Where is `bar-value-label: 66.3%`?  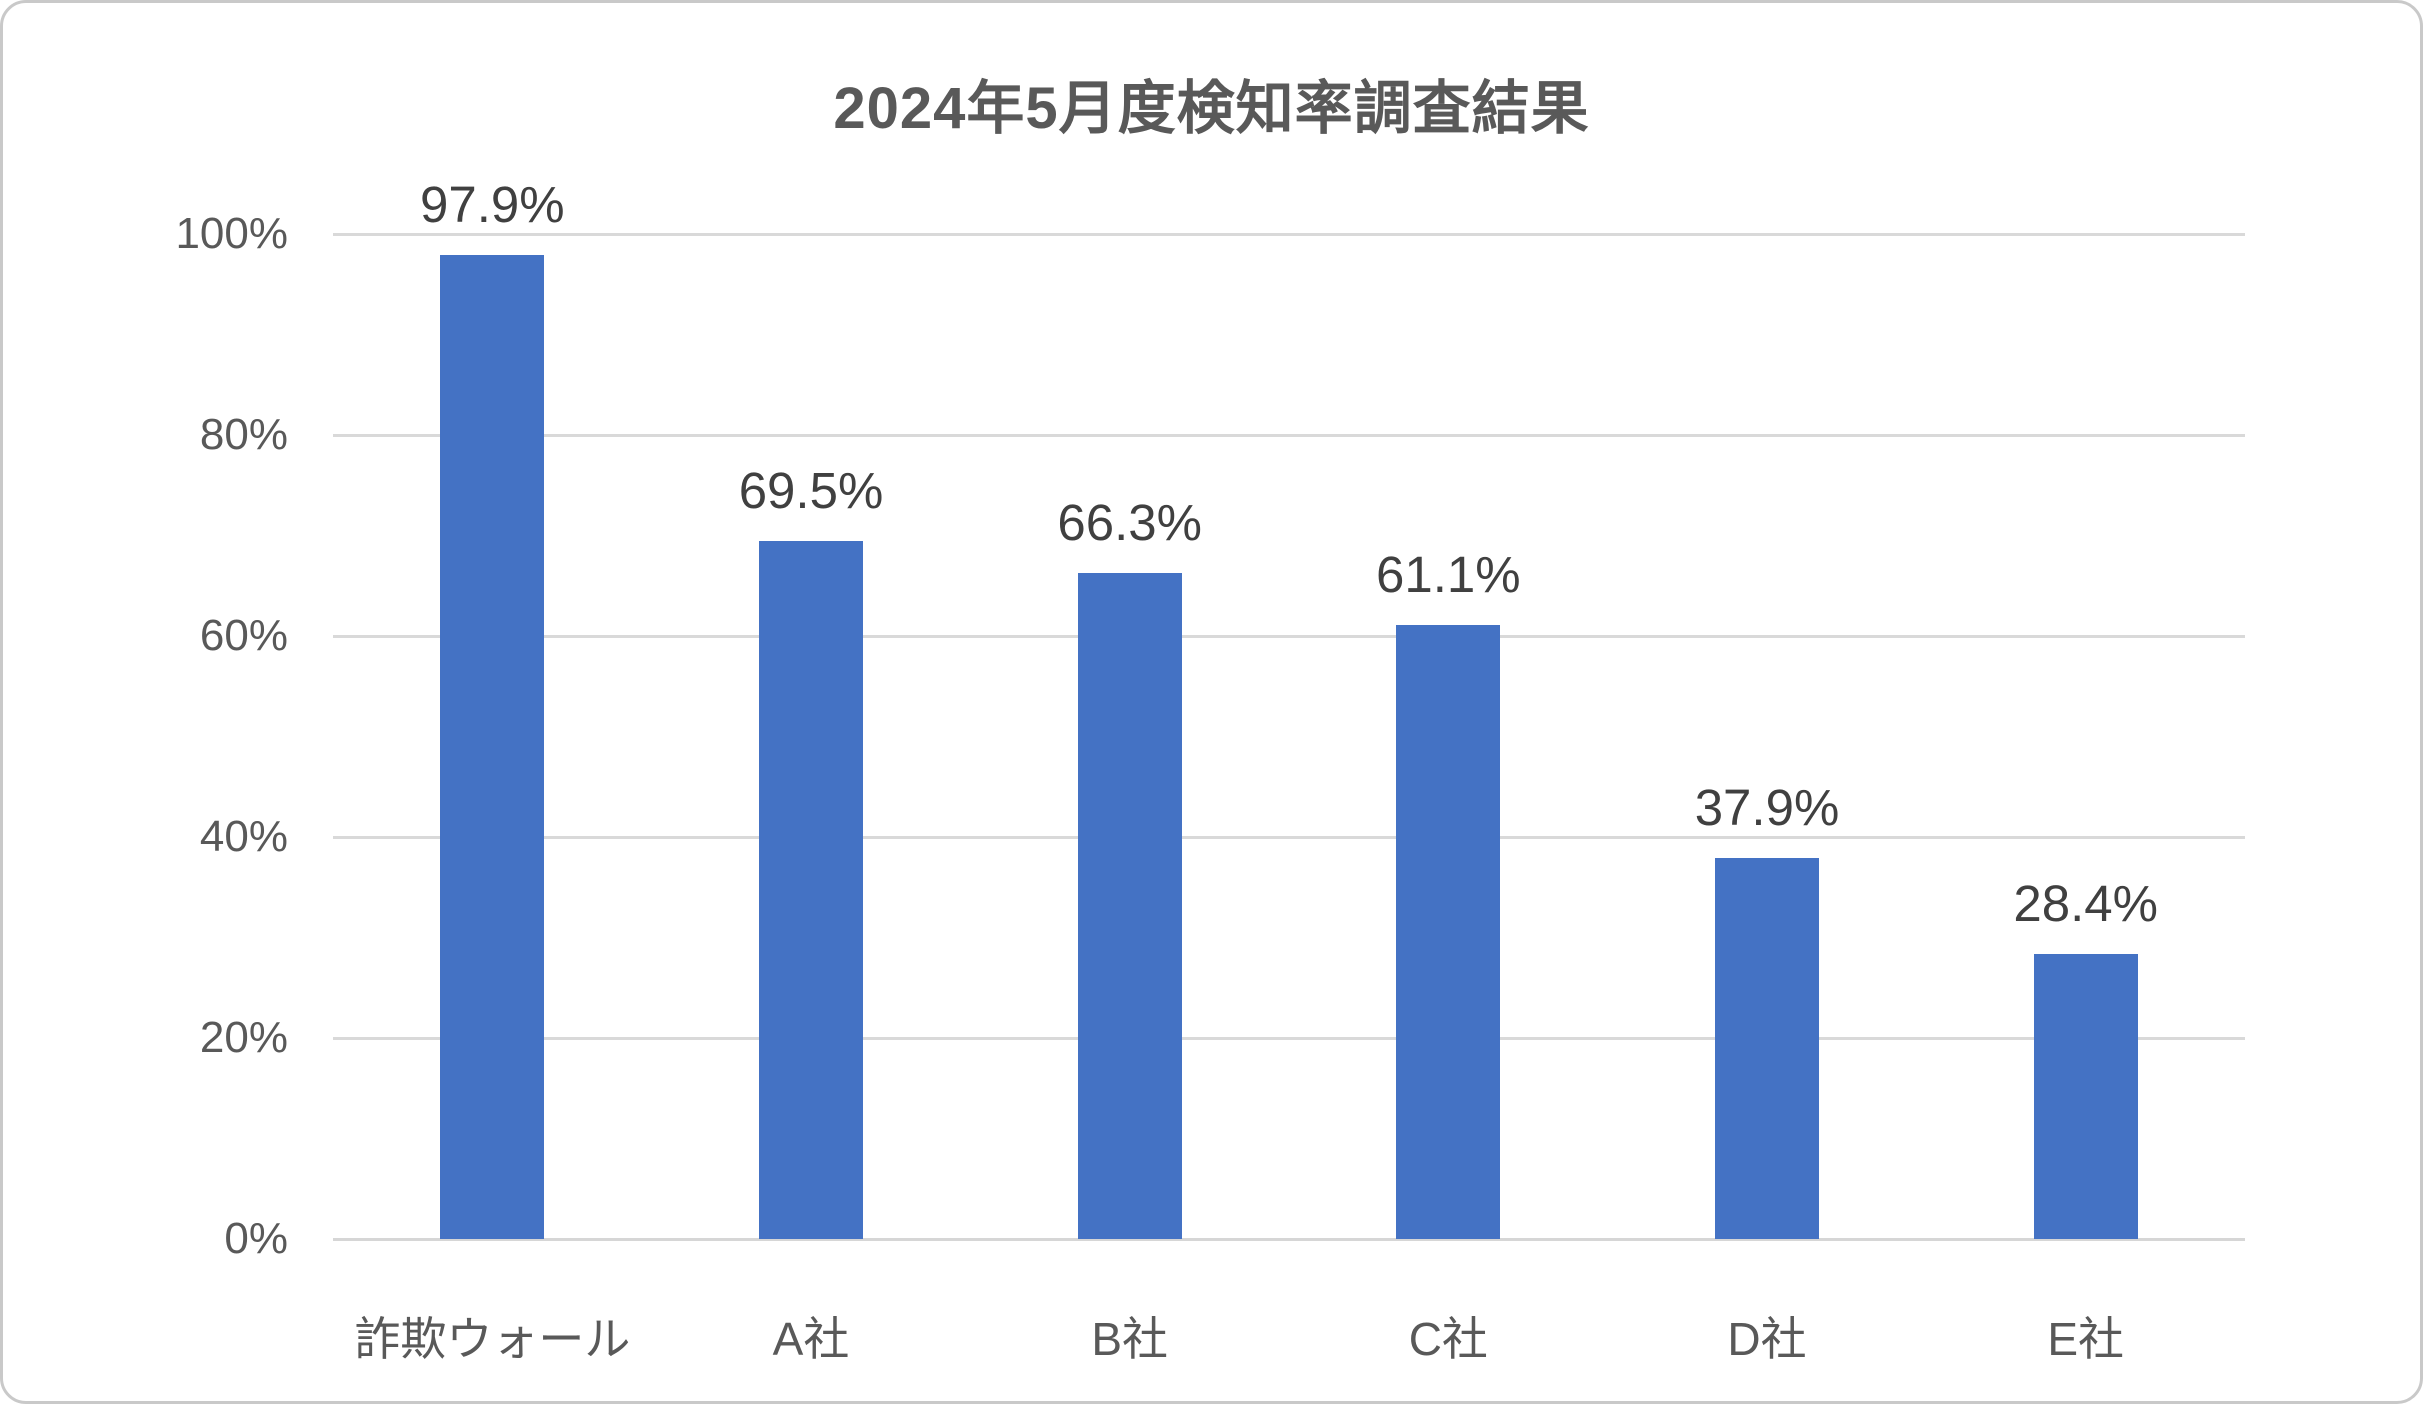
bar-value-label: 66.3% is located at coordinates (1129, 522).